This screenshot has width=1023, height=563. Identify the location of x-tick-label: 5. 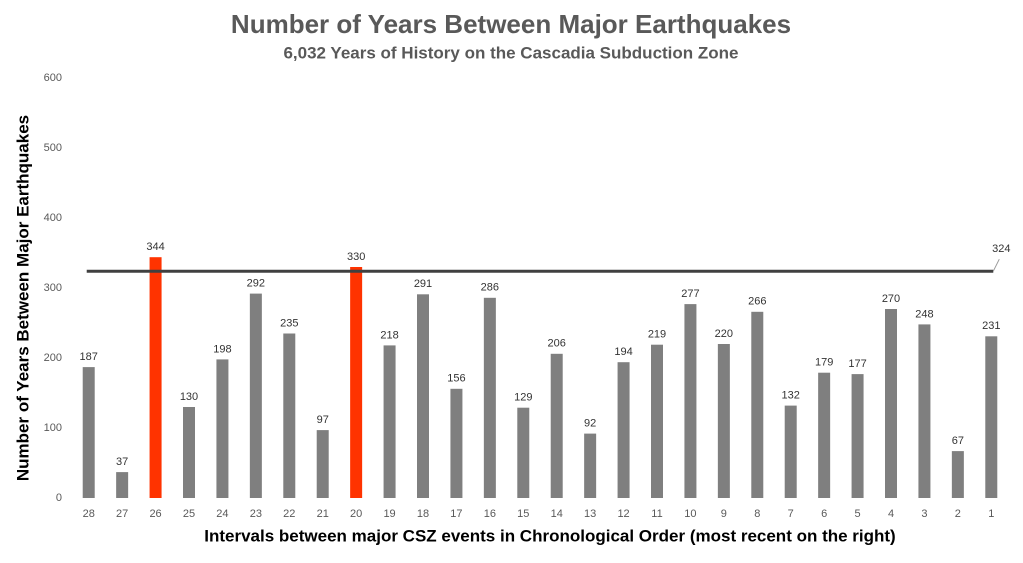
(858, 514).